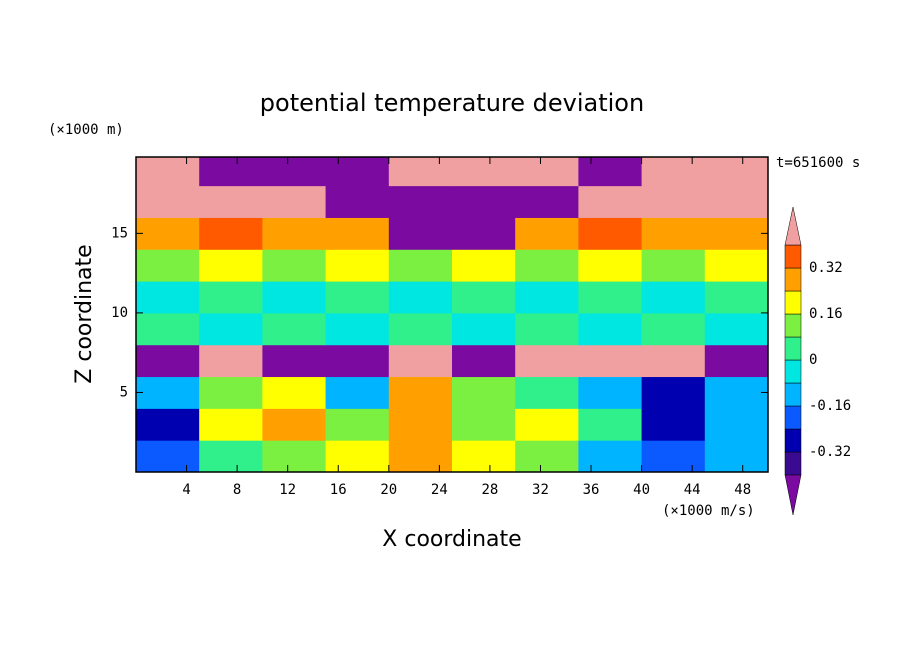 The width and height of the screenshot is (904, 654). Describe the element at coordinates (119, 313) in the screenshot. I see `y-tick-label: 10` at that location.